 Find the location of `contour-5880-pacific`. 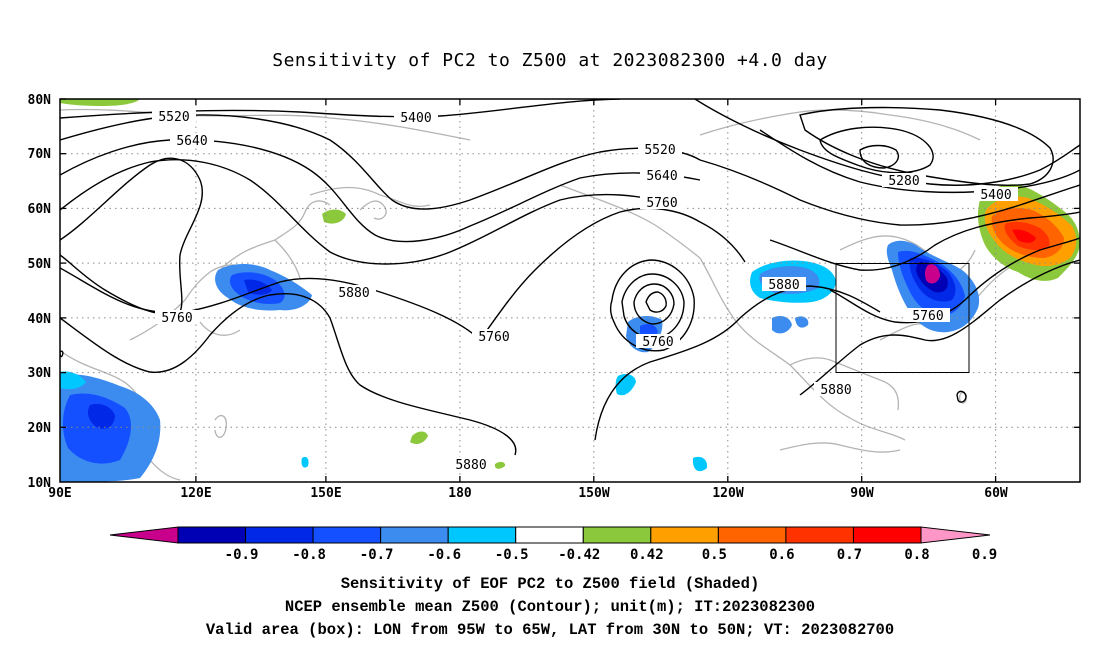

contour-5880-pacific is located at coordinates (288, 374).